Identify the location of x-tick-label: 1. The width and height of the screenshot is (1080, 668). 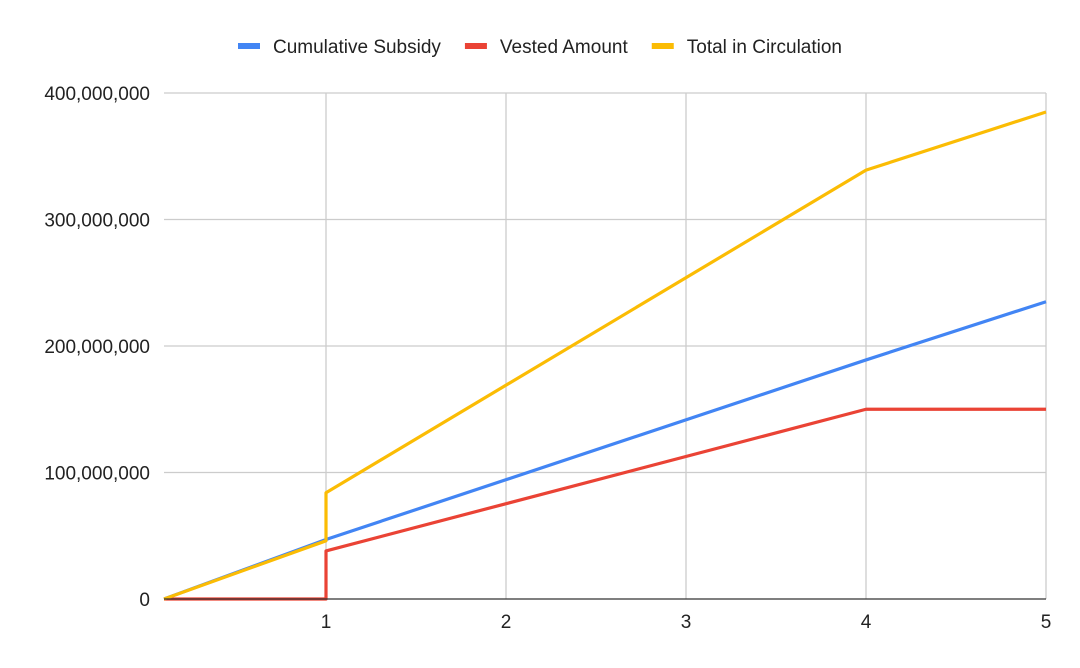
(326, 622).